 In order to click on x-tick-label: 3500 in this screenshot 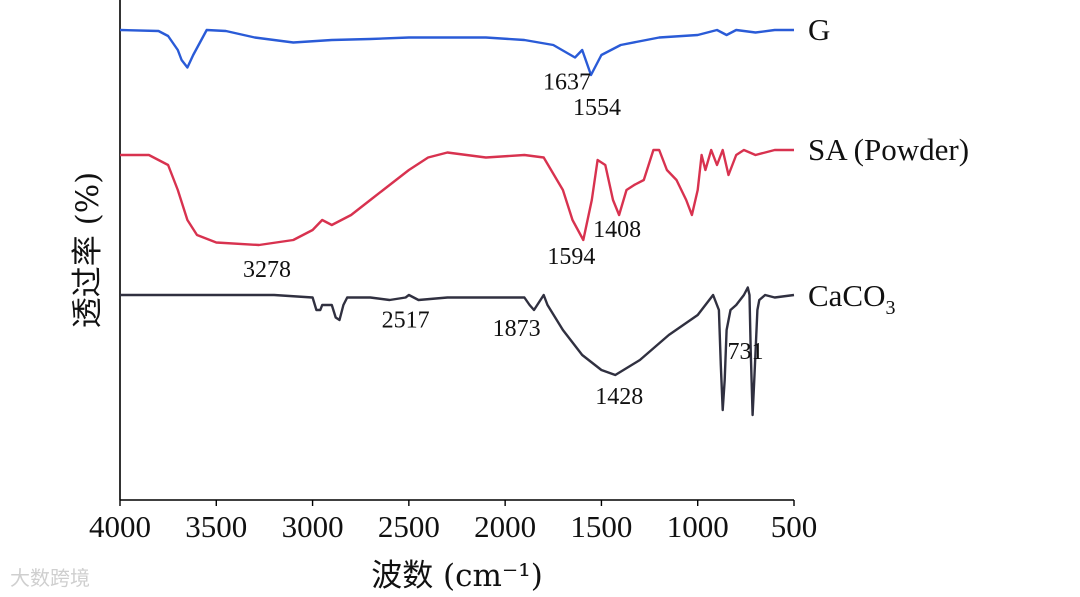, I will do `click(216, 526)`.